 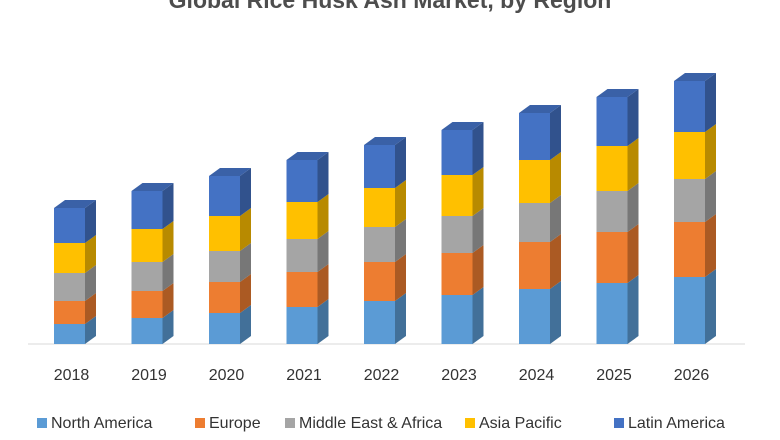 I want to click on bar-segment-north-america-2026, so click(x=695, y=306).